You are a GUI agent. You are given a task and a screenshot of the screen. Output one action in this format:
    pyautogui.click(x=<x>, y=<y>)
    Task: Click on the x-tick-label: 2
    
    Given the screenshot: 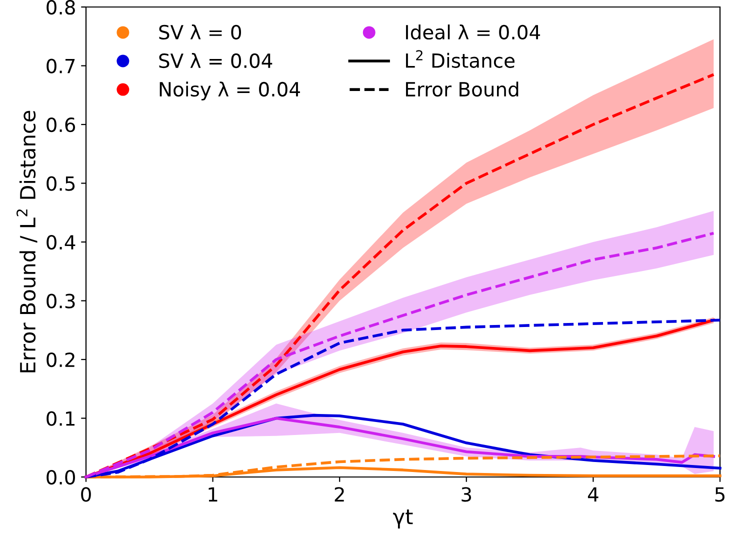 What is the action you would take?
    pyautogui.click(x=339, y=494)
    